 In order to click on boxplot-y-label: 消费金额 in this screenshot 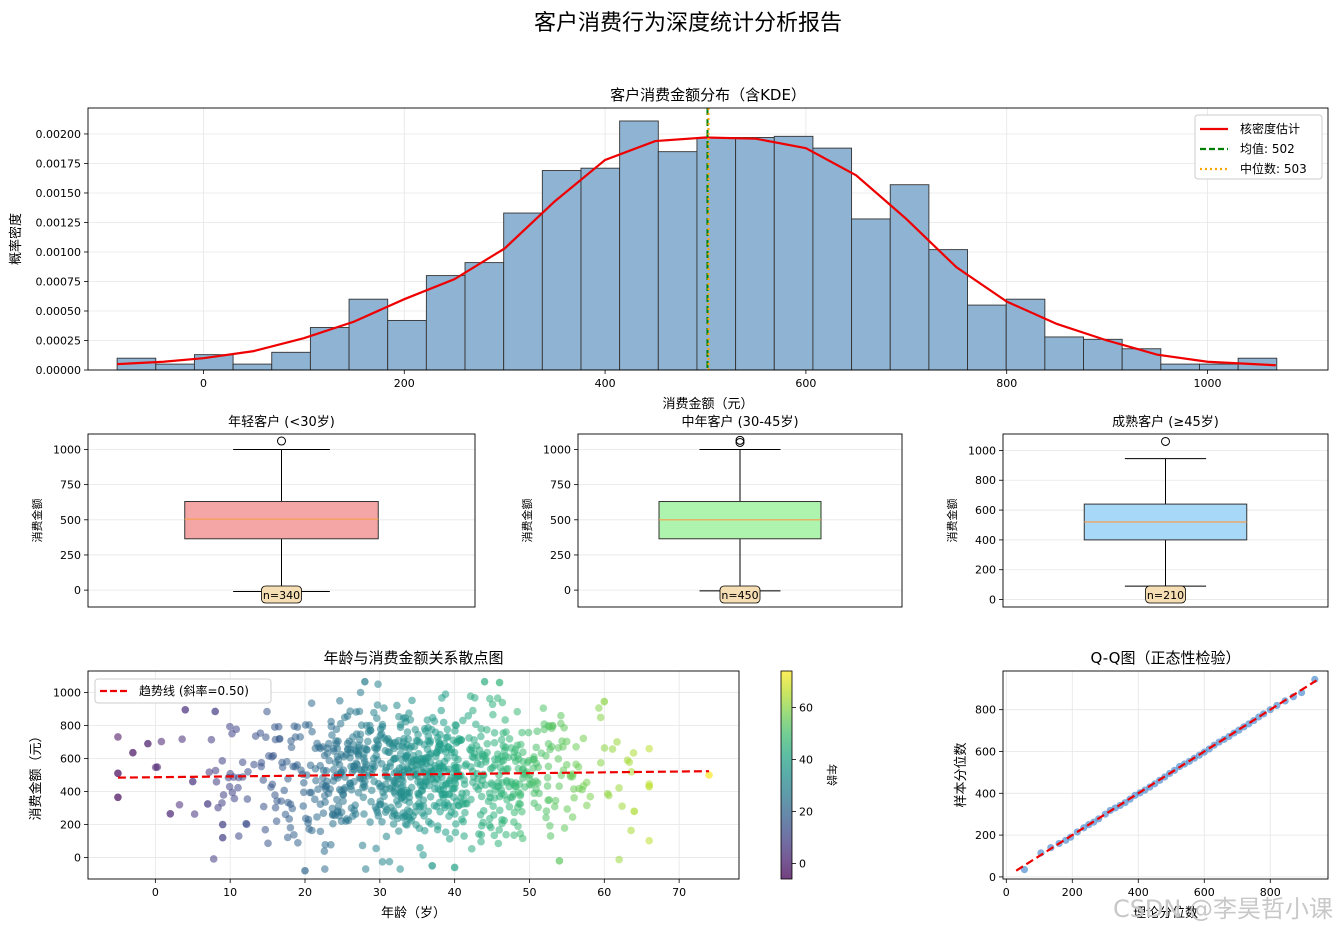, I will do `click(37, 521)`.